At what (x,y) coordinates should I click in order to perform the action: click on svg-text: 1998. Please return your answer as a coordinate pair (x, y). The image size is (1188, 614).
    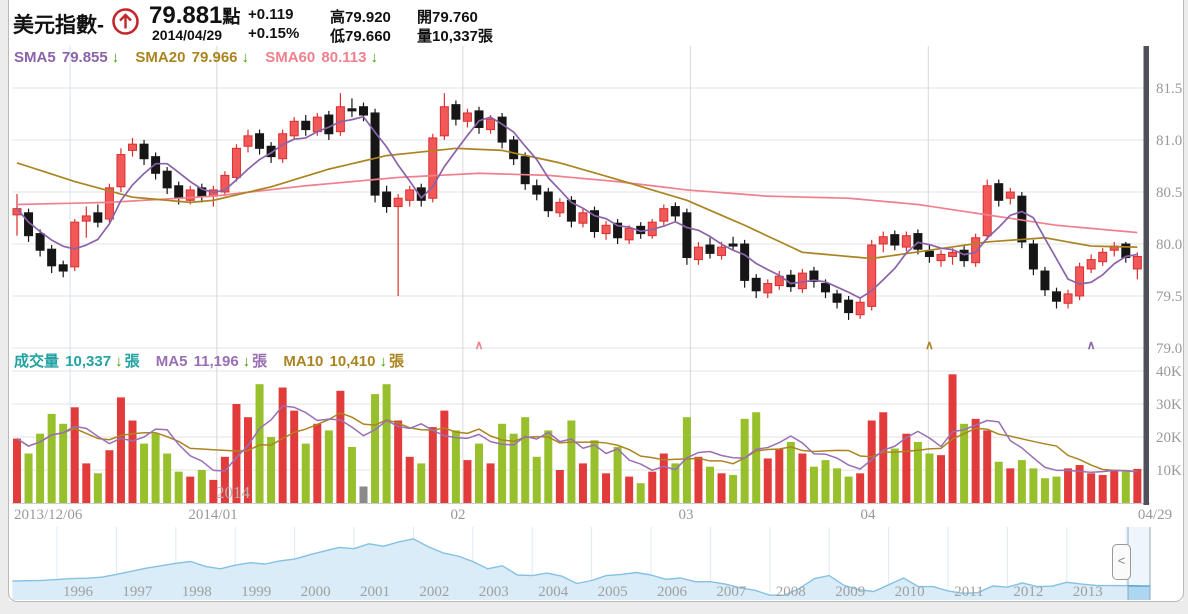
    Looking at the image, I should click on (197, 592).